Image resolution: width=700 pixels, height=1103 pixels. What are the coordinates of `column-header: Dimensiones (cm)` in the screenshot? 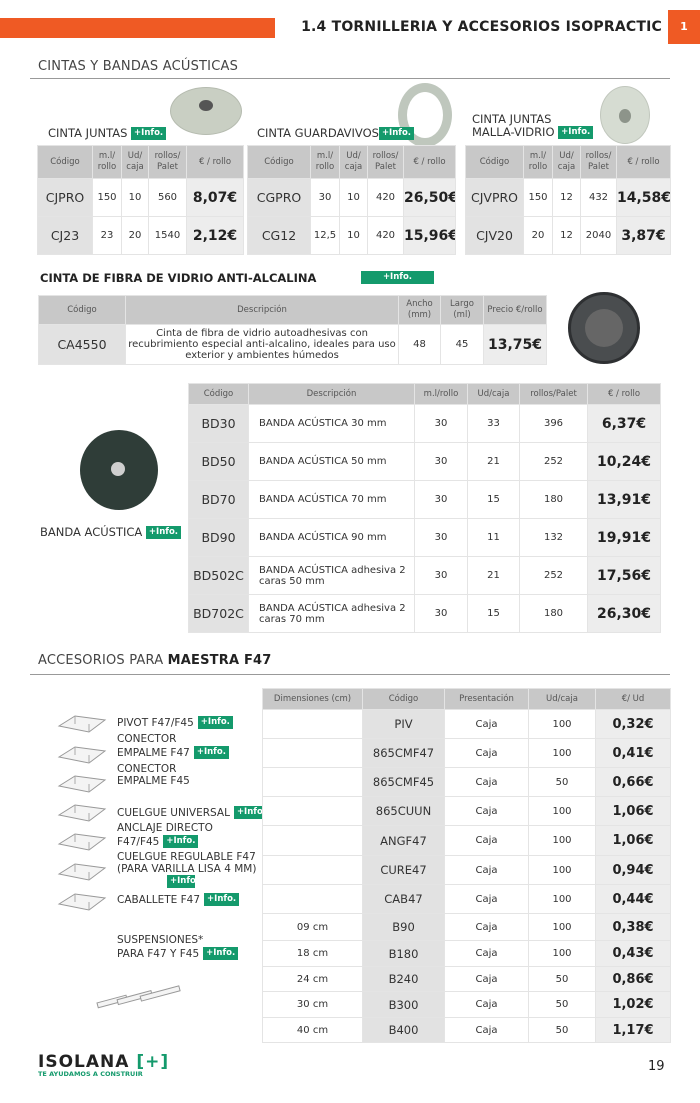 It's located at (312, 699).